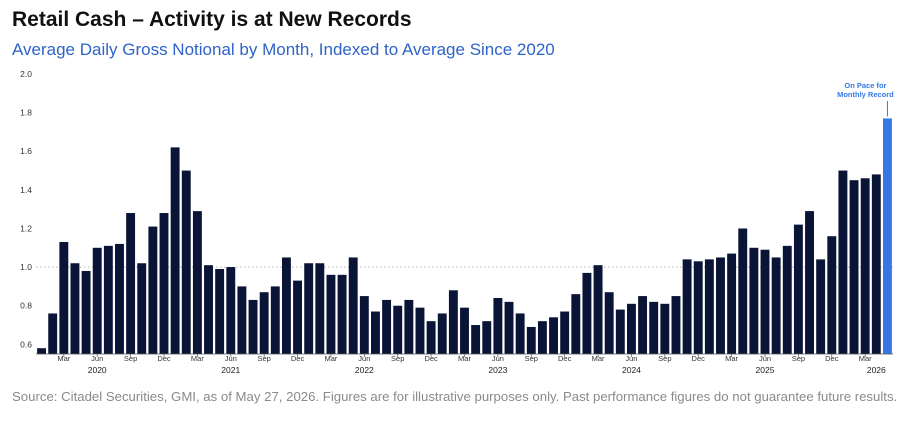 The image size is (906, 441). Describe the element at coordinates (26, 151) in the screenshot. I see `y-tick-label: 1.6` at that location.